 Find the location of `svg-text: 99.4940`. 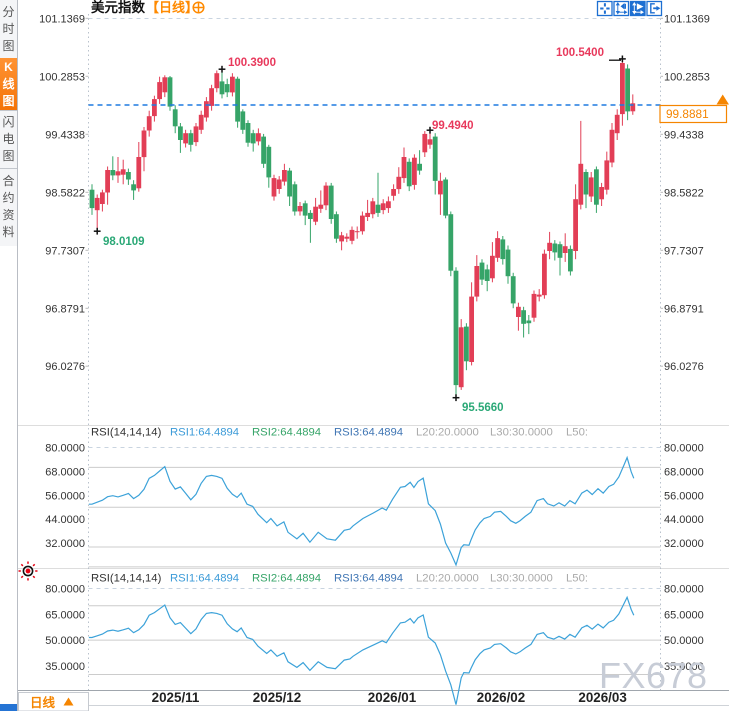

svg-text: 99.4940 is located at coordinates (453, 126).